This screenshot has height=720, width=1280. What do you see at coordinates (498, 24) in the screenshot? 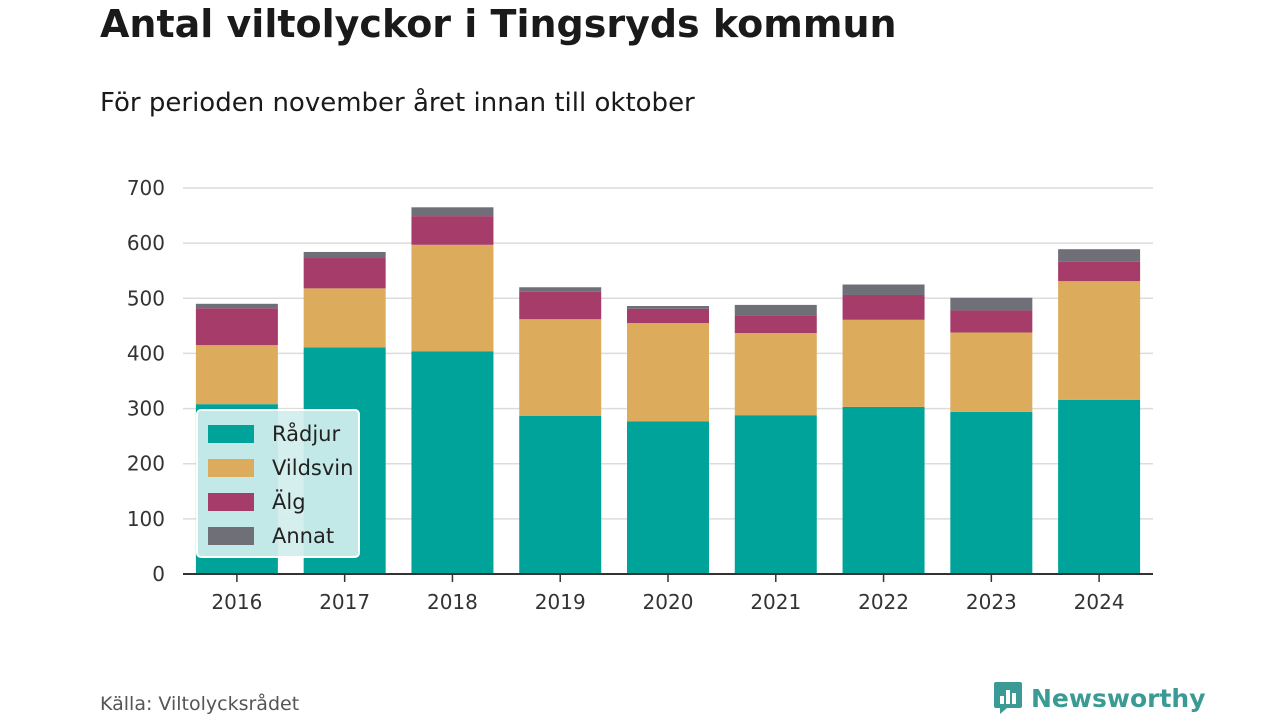
I see `chart-title: Antal viltolyckor i Tingsryds kommun` at bounding box center [498, 24].